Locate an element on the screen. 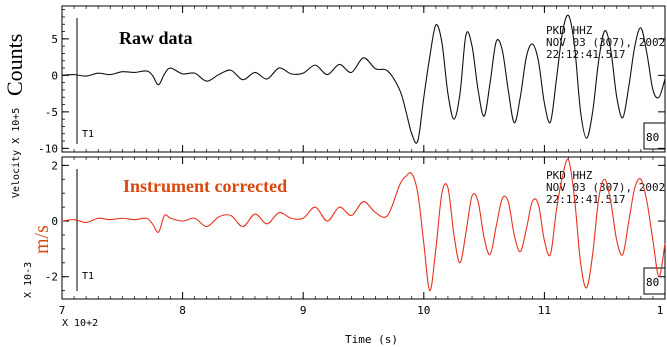  bottom-corner-label: 80 is located at coordinates (652, 282).